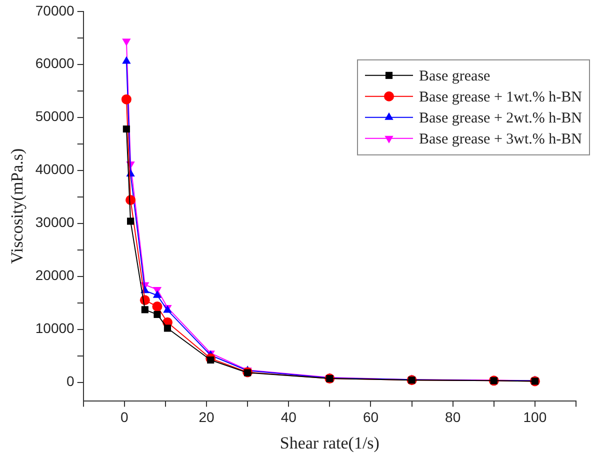  I want to click on x-tick-label: 0, so click(124, 417).